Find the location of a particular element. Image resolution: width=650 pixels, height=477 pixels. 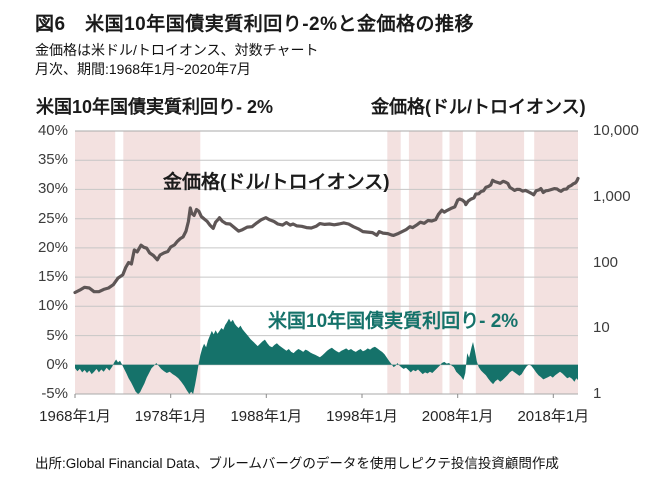

left-axis-tick-label: 5% is located at coordinates (57, 335).